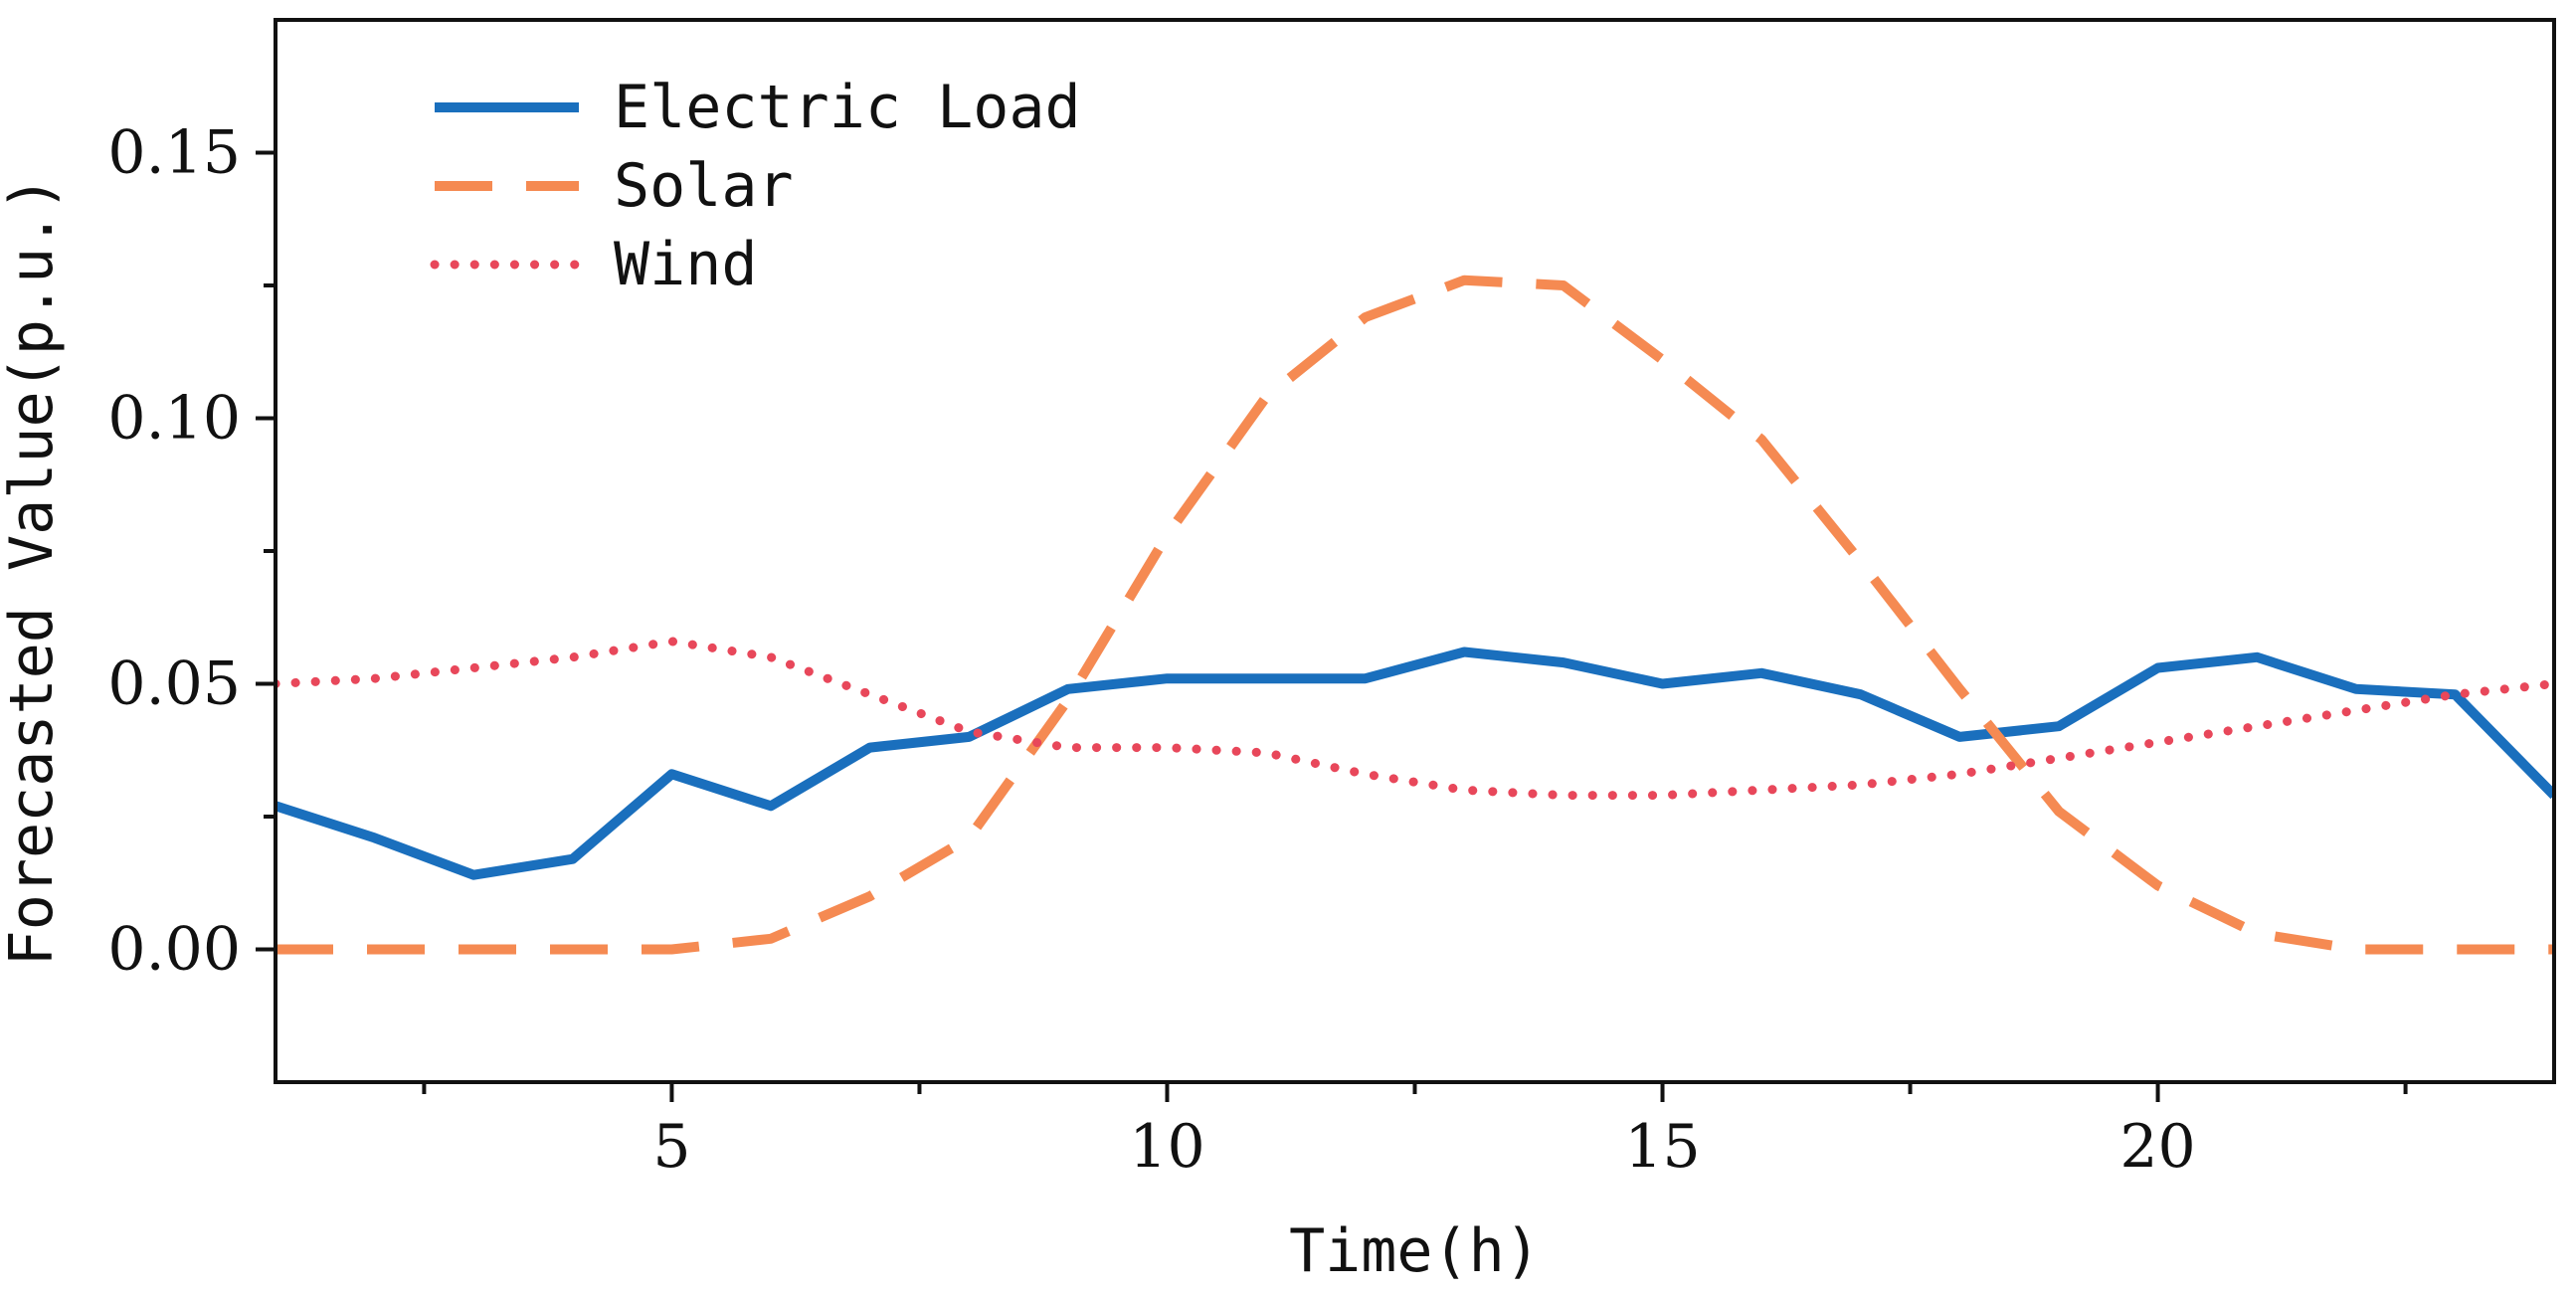  What do you see at coordinates (1415, 1251) in the screenshot?
I see `x-axis-title: Time(h)` at bounding box center [1415, 1251].